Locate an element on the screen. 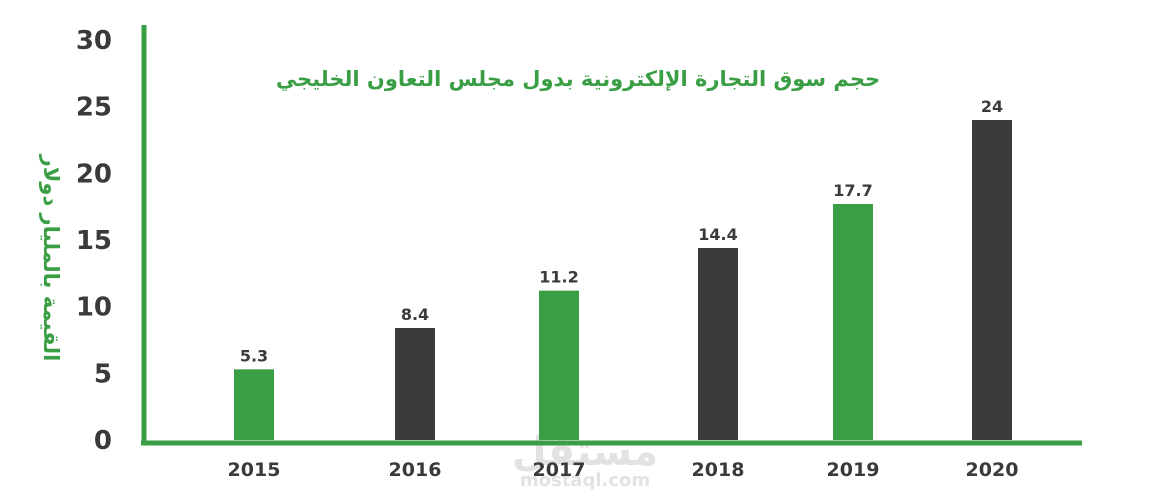 This screenshot has width=1170, height=500. bar-value-label: 5.3 is located at coordinates (254, 355).